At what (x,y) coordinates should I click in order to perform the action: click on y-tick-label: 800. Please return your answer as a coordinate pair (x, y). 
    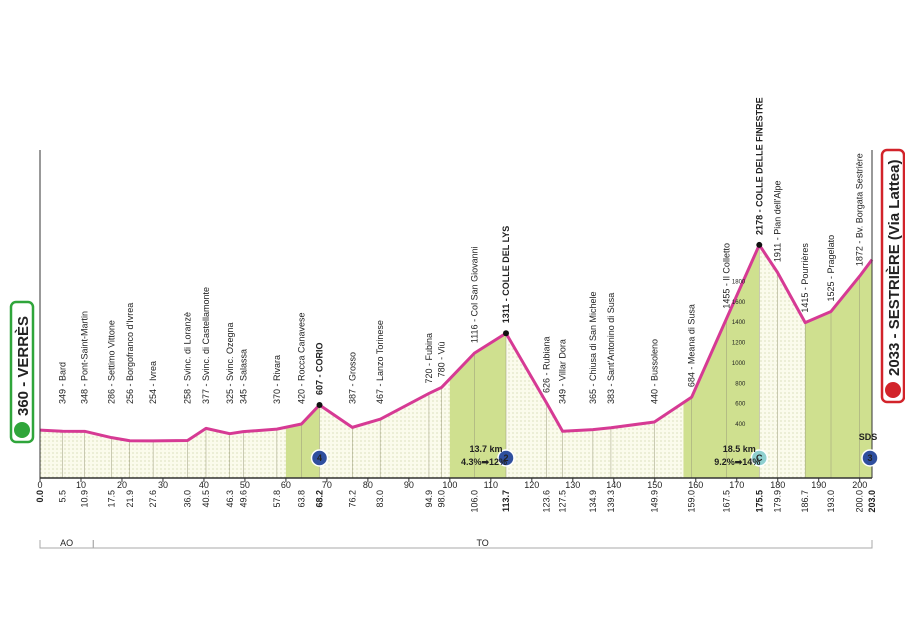
    Looking at the image, I should click on (740, 384).